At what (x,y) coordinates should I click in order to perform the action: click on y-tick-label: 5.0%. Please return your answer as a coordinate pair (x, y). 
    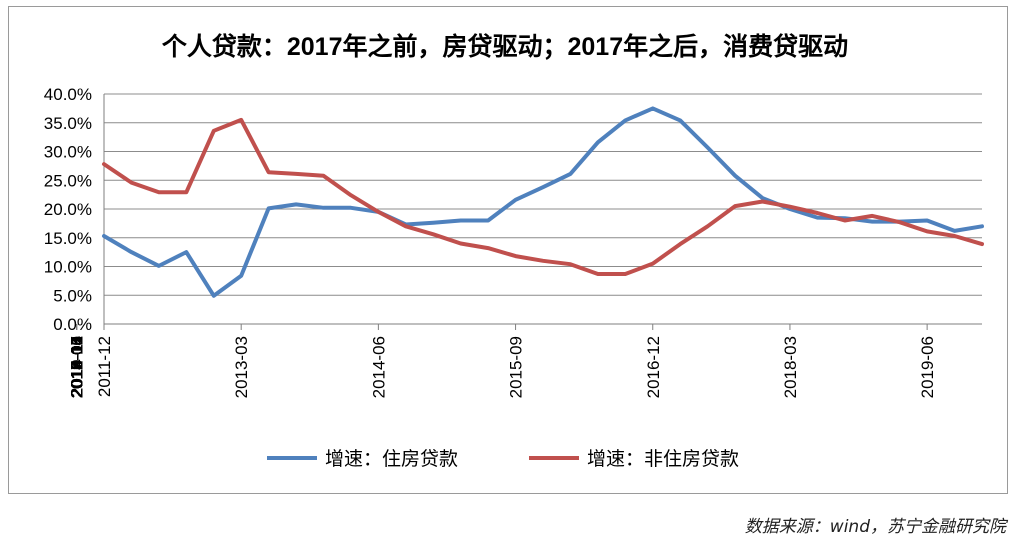
    Looking at the image, I should click on (72, 295).